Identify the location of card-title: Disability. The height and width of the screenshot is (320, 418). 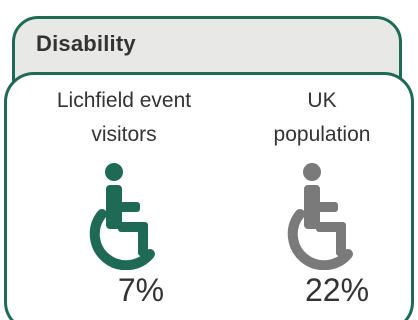
(86, 43).